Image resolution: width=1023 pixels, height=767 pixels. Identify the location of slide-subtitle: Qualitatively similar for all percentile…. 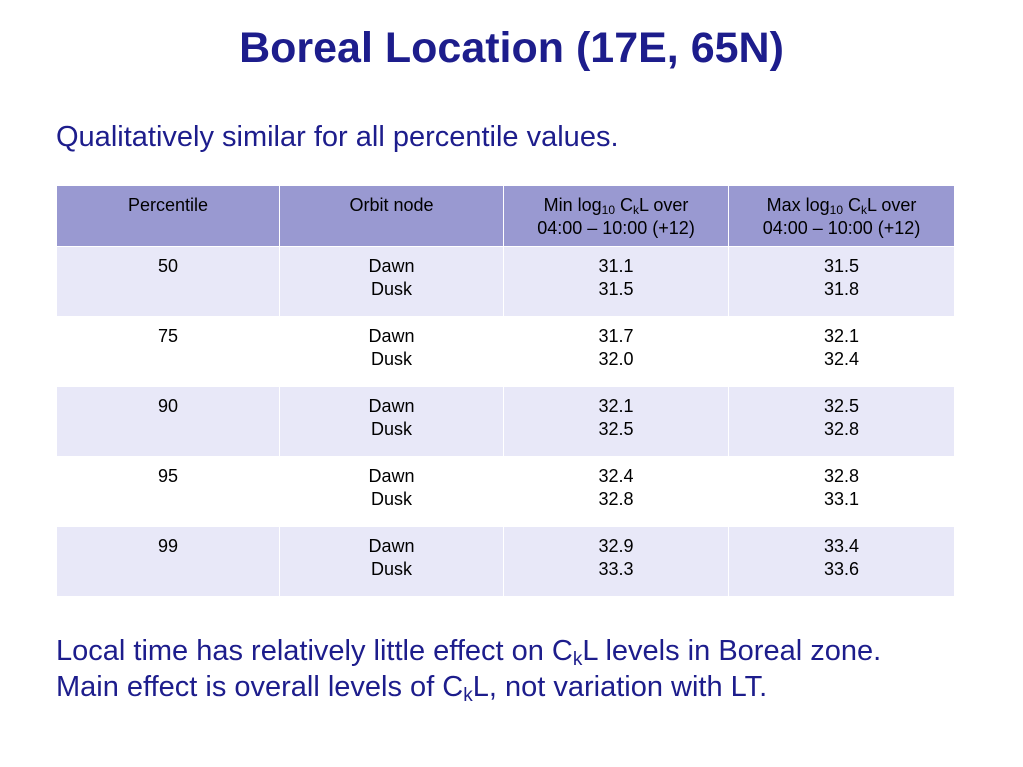
(337, 137).